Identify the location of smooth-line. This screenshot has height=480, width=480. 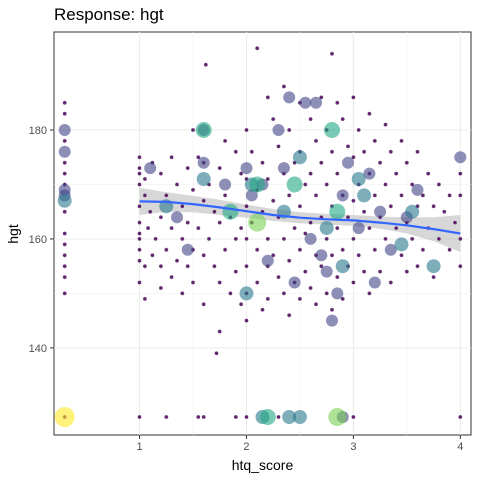
(300, 217).